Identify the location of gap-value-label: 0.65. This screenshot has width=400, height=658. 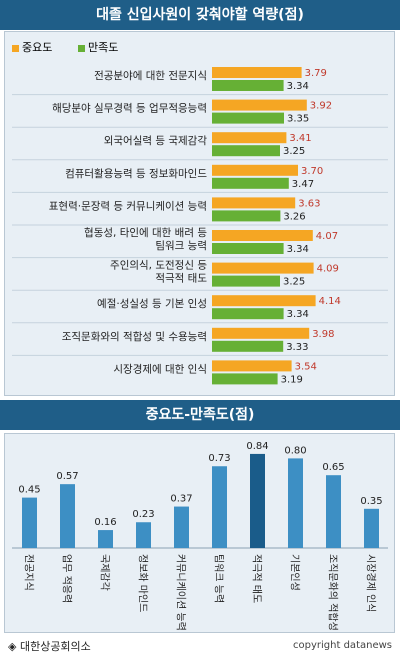
(333, 467).